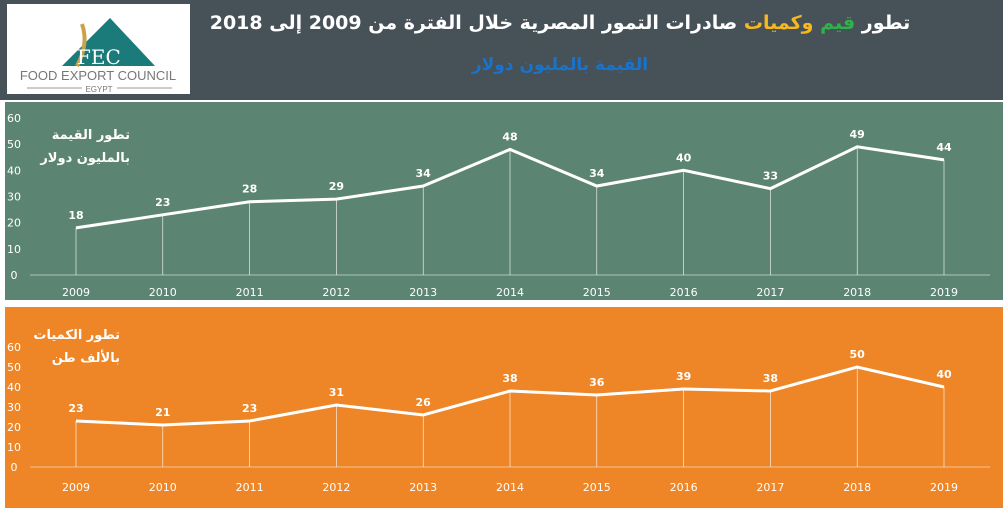  What do you see at coordinates (944, 147) in the screenshot?
I see `data-label: 44` at bounding box center [944, 147].